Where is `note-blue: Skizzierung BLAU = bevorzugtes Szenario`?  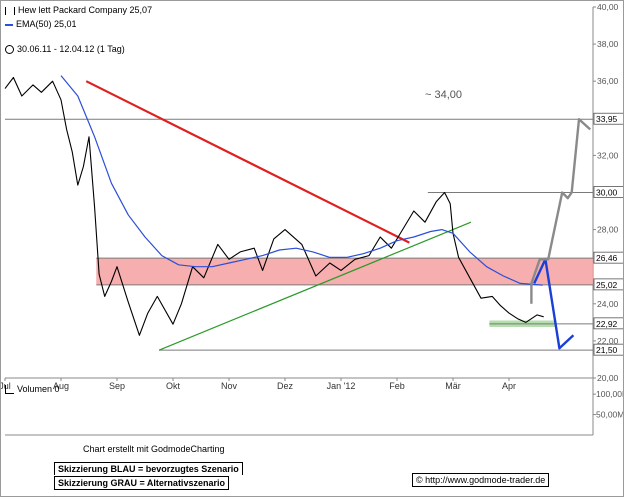 note-blue: Skizzierung BLAU = bevorzugtes Szenario is located at coordinates (148, 468).